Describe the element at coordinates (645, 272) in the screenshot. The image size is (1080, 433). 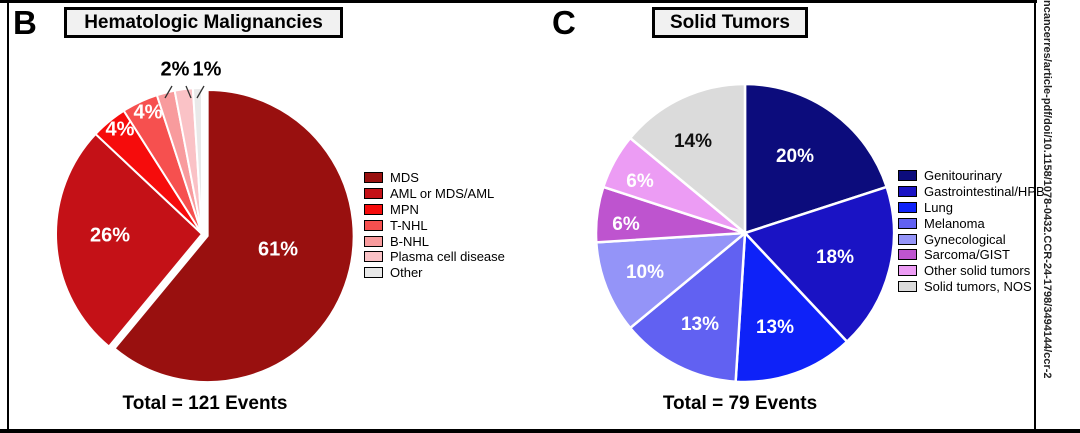
I see `slice-percentage-label: 10%` at that location.